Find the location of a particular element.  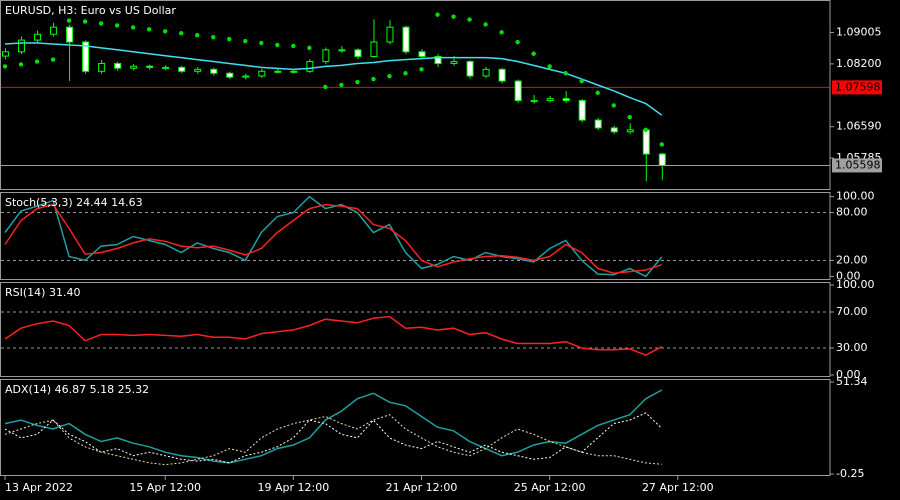

panel-title: Stoch(5,3,3) 24.44 14.63 is located at coordinates (74, 202).